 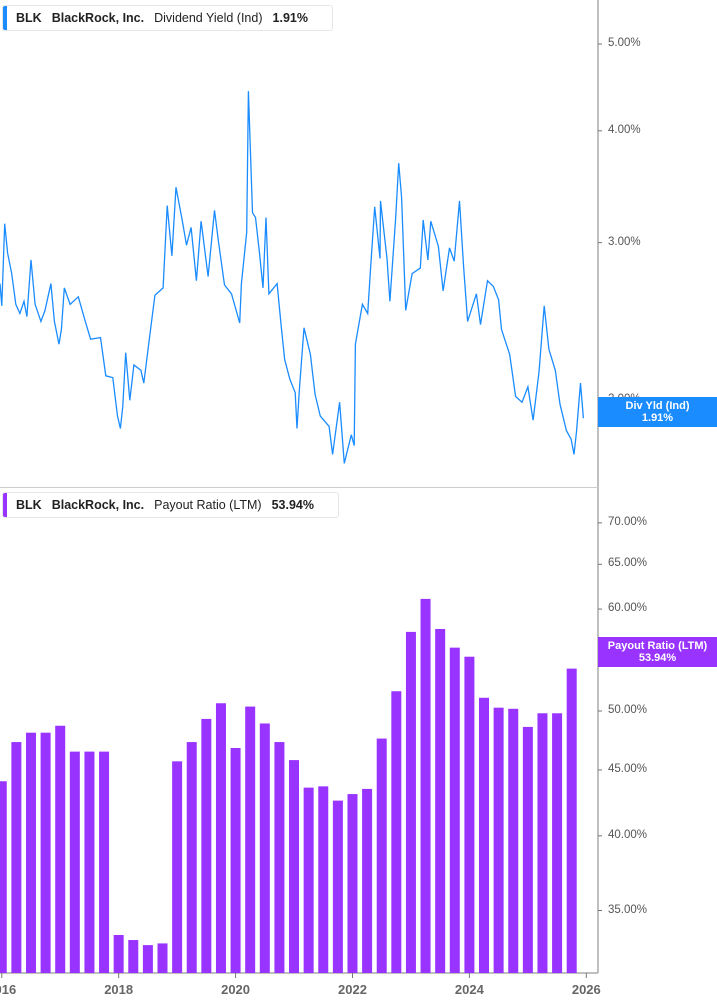 I want to click on y-tick-label: 60.00%, so click(x=628, y=608).